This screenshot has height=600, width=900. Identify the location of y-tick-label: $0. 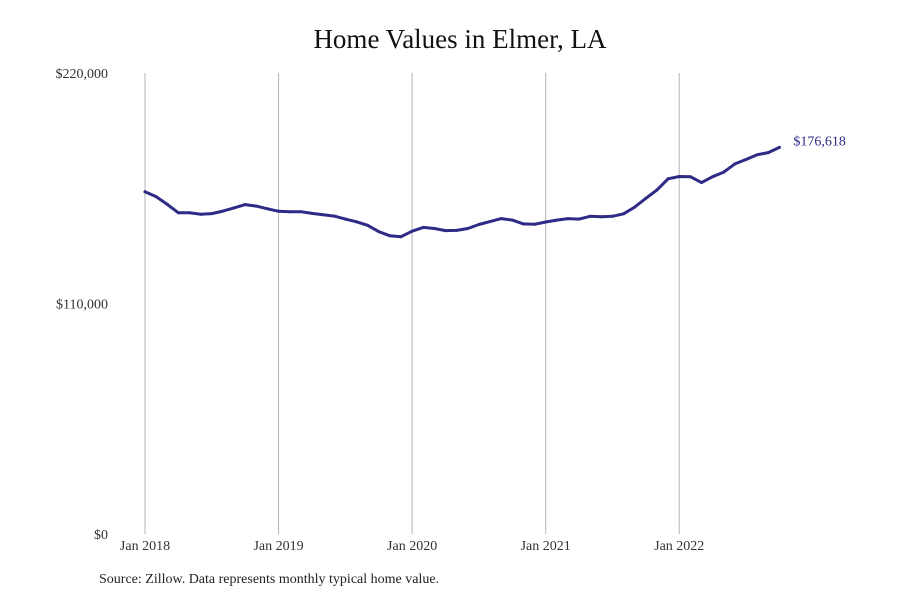
(101, 535).